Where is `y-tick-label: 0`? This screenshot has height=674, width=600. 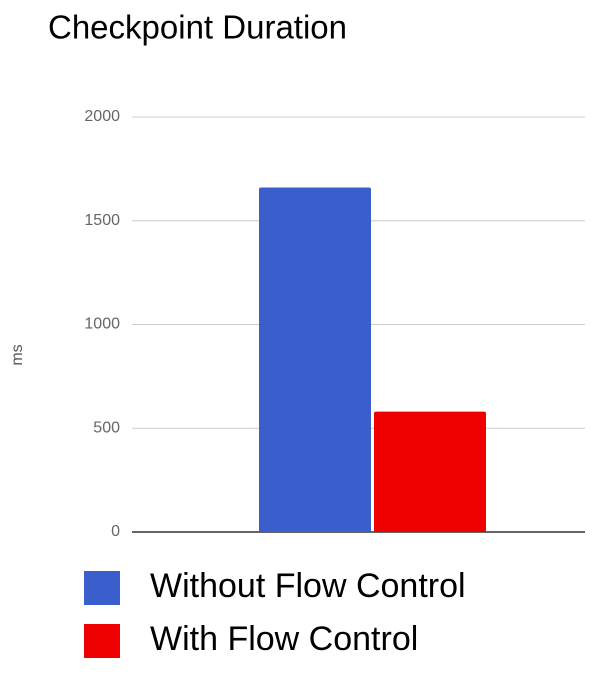
y-tick-label: 0 is located at coordinates (115, 531).